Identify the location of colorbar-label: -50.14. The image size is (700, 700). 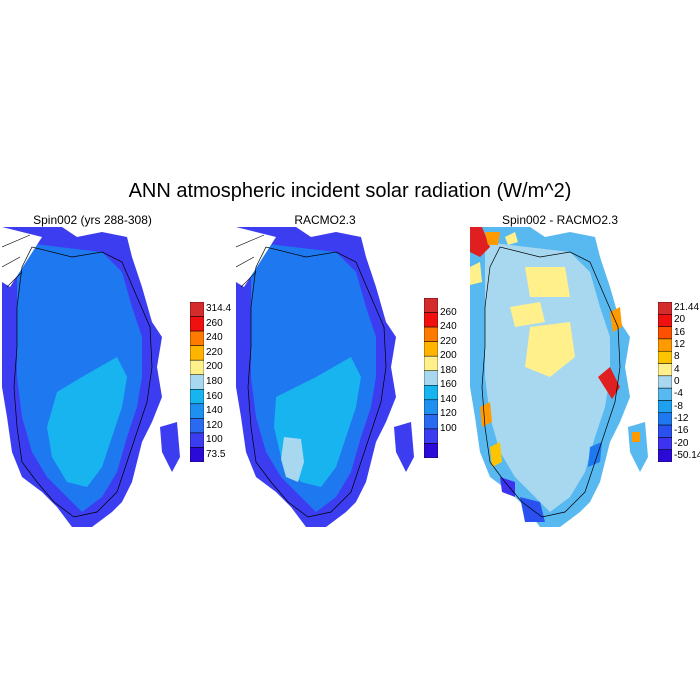
(687, 455).